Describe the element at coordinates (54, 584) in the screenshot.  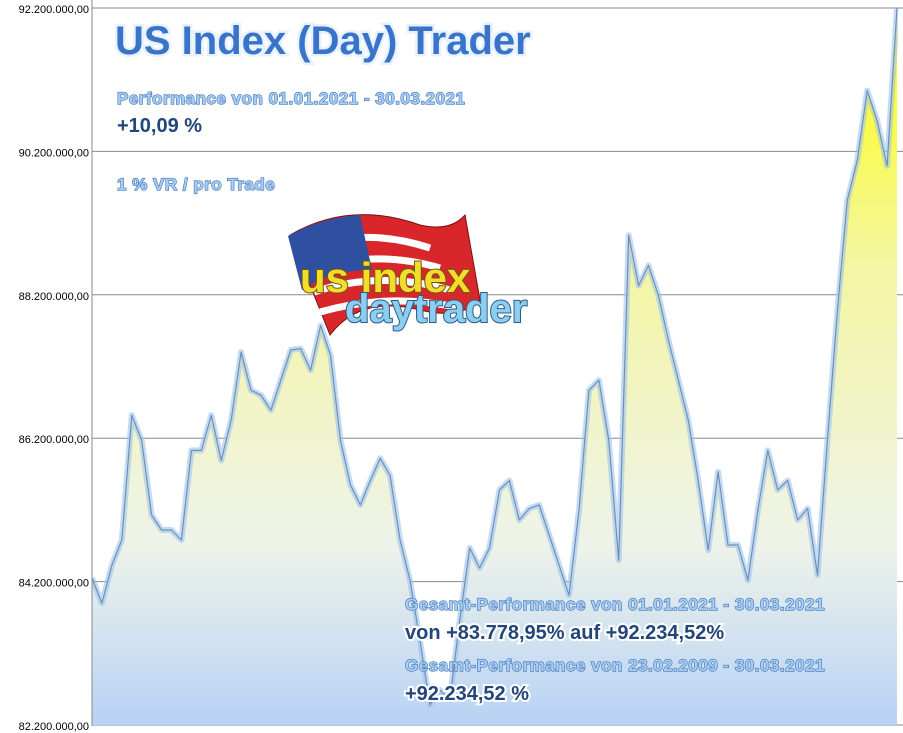
I see `y-tick-label: 84.200.000,00` at that location.